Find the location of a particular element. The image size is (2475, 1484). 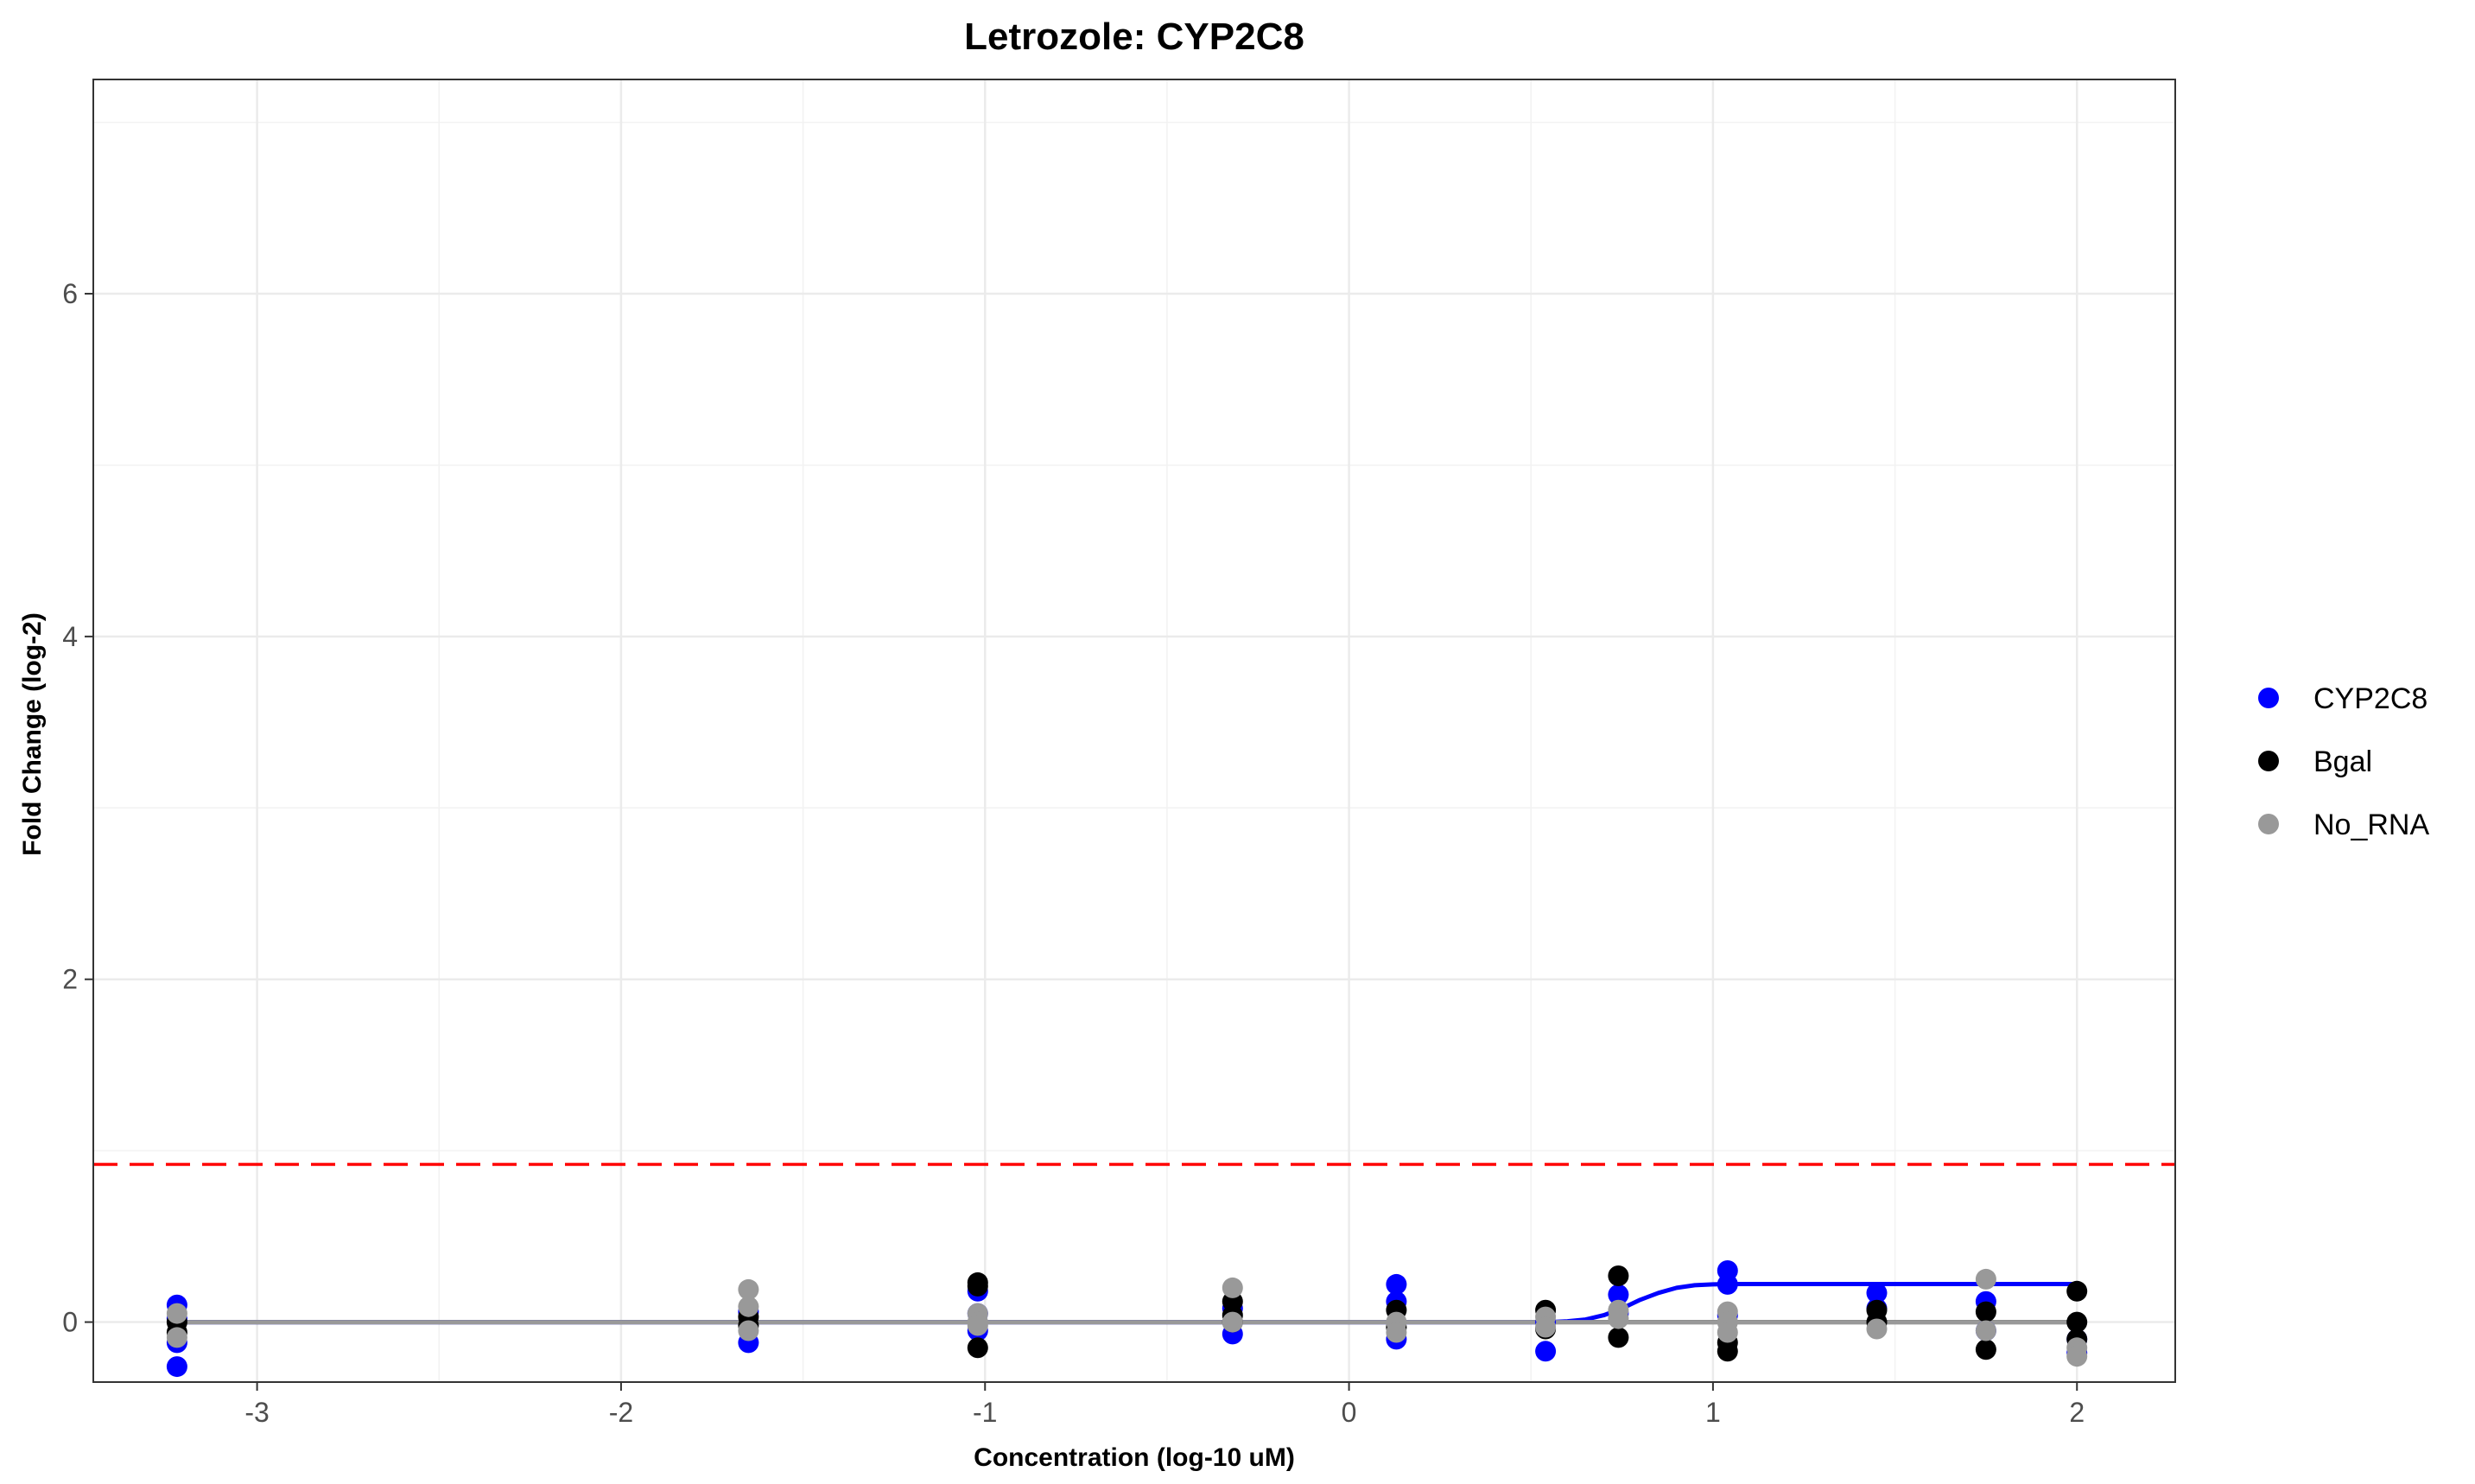

x-tick-label: -3 is located at coordinates (256, 1412).